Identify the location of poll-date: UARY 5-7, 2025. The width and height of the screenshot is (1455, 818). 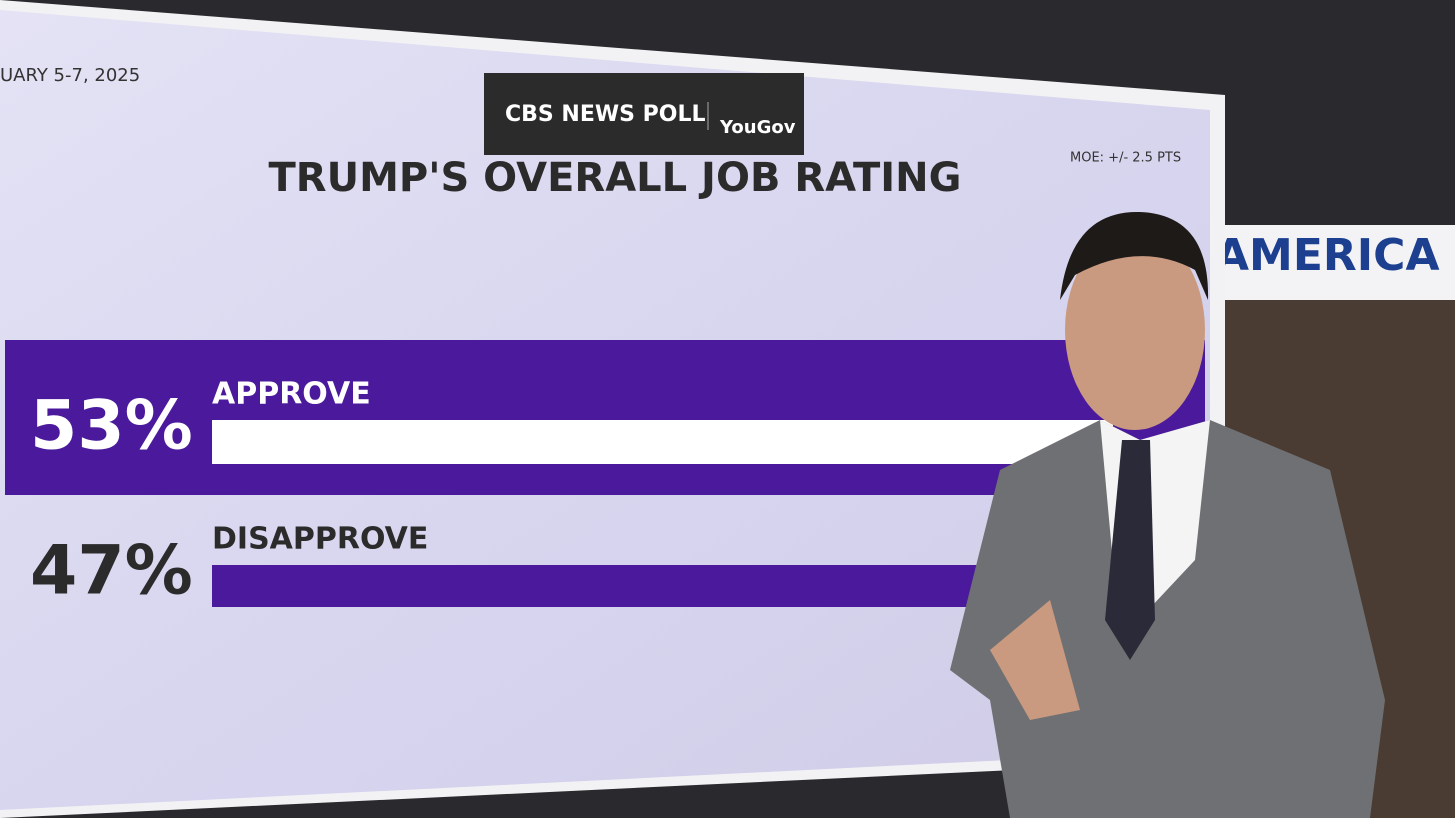
(70, 75).